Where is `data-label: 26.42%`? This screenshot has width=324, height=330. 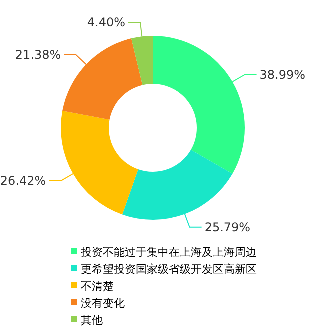 data-label: 26.42% is located at coordinates (23, 181).